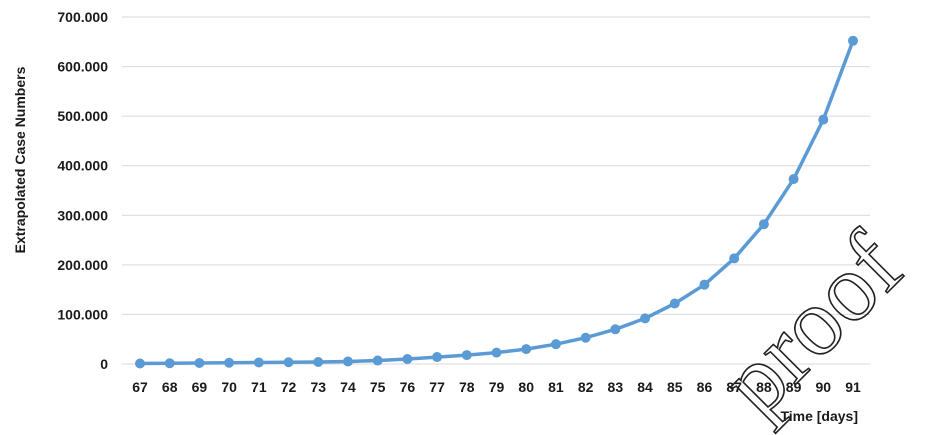  I want to click on y-tick-label: 100.000, so click(82, 314).